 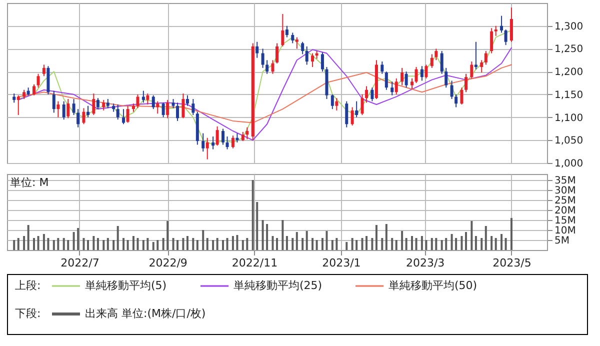 I want to click on y-tick-label: 1,050, so click(x=569, y=141).